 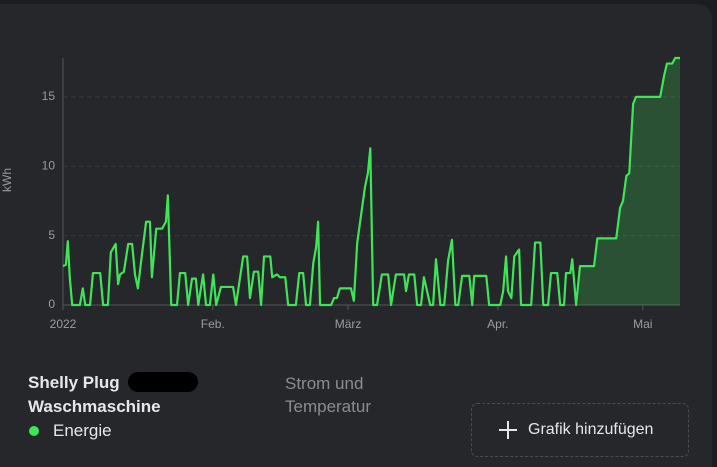 What do you see at coordinates (82, 430) in the screenshot?
I see `legend-entry: Energie` at bounding box center [82, 430].